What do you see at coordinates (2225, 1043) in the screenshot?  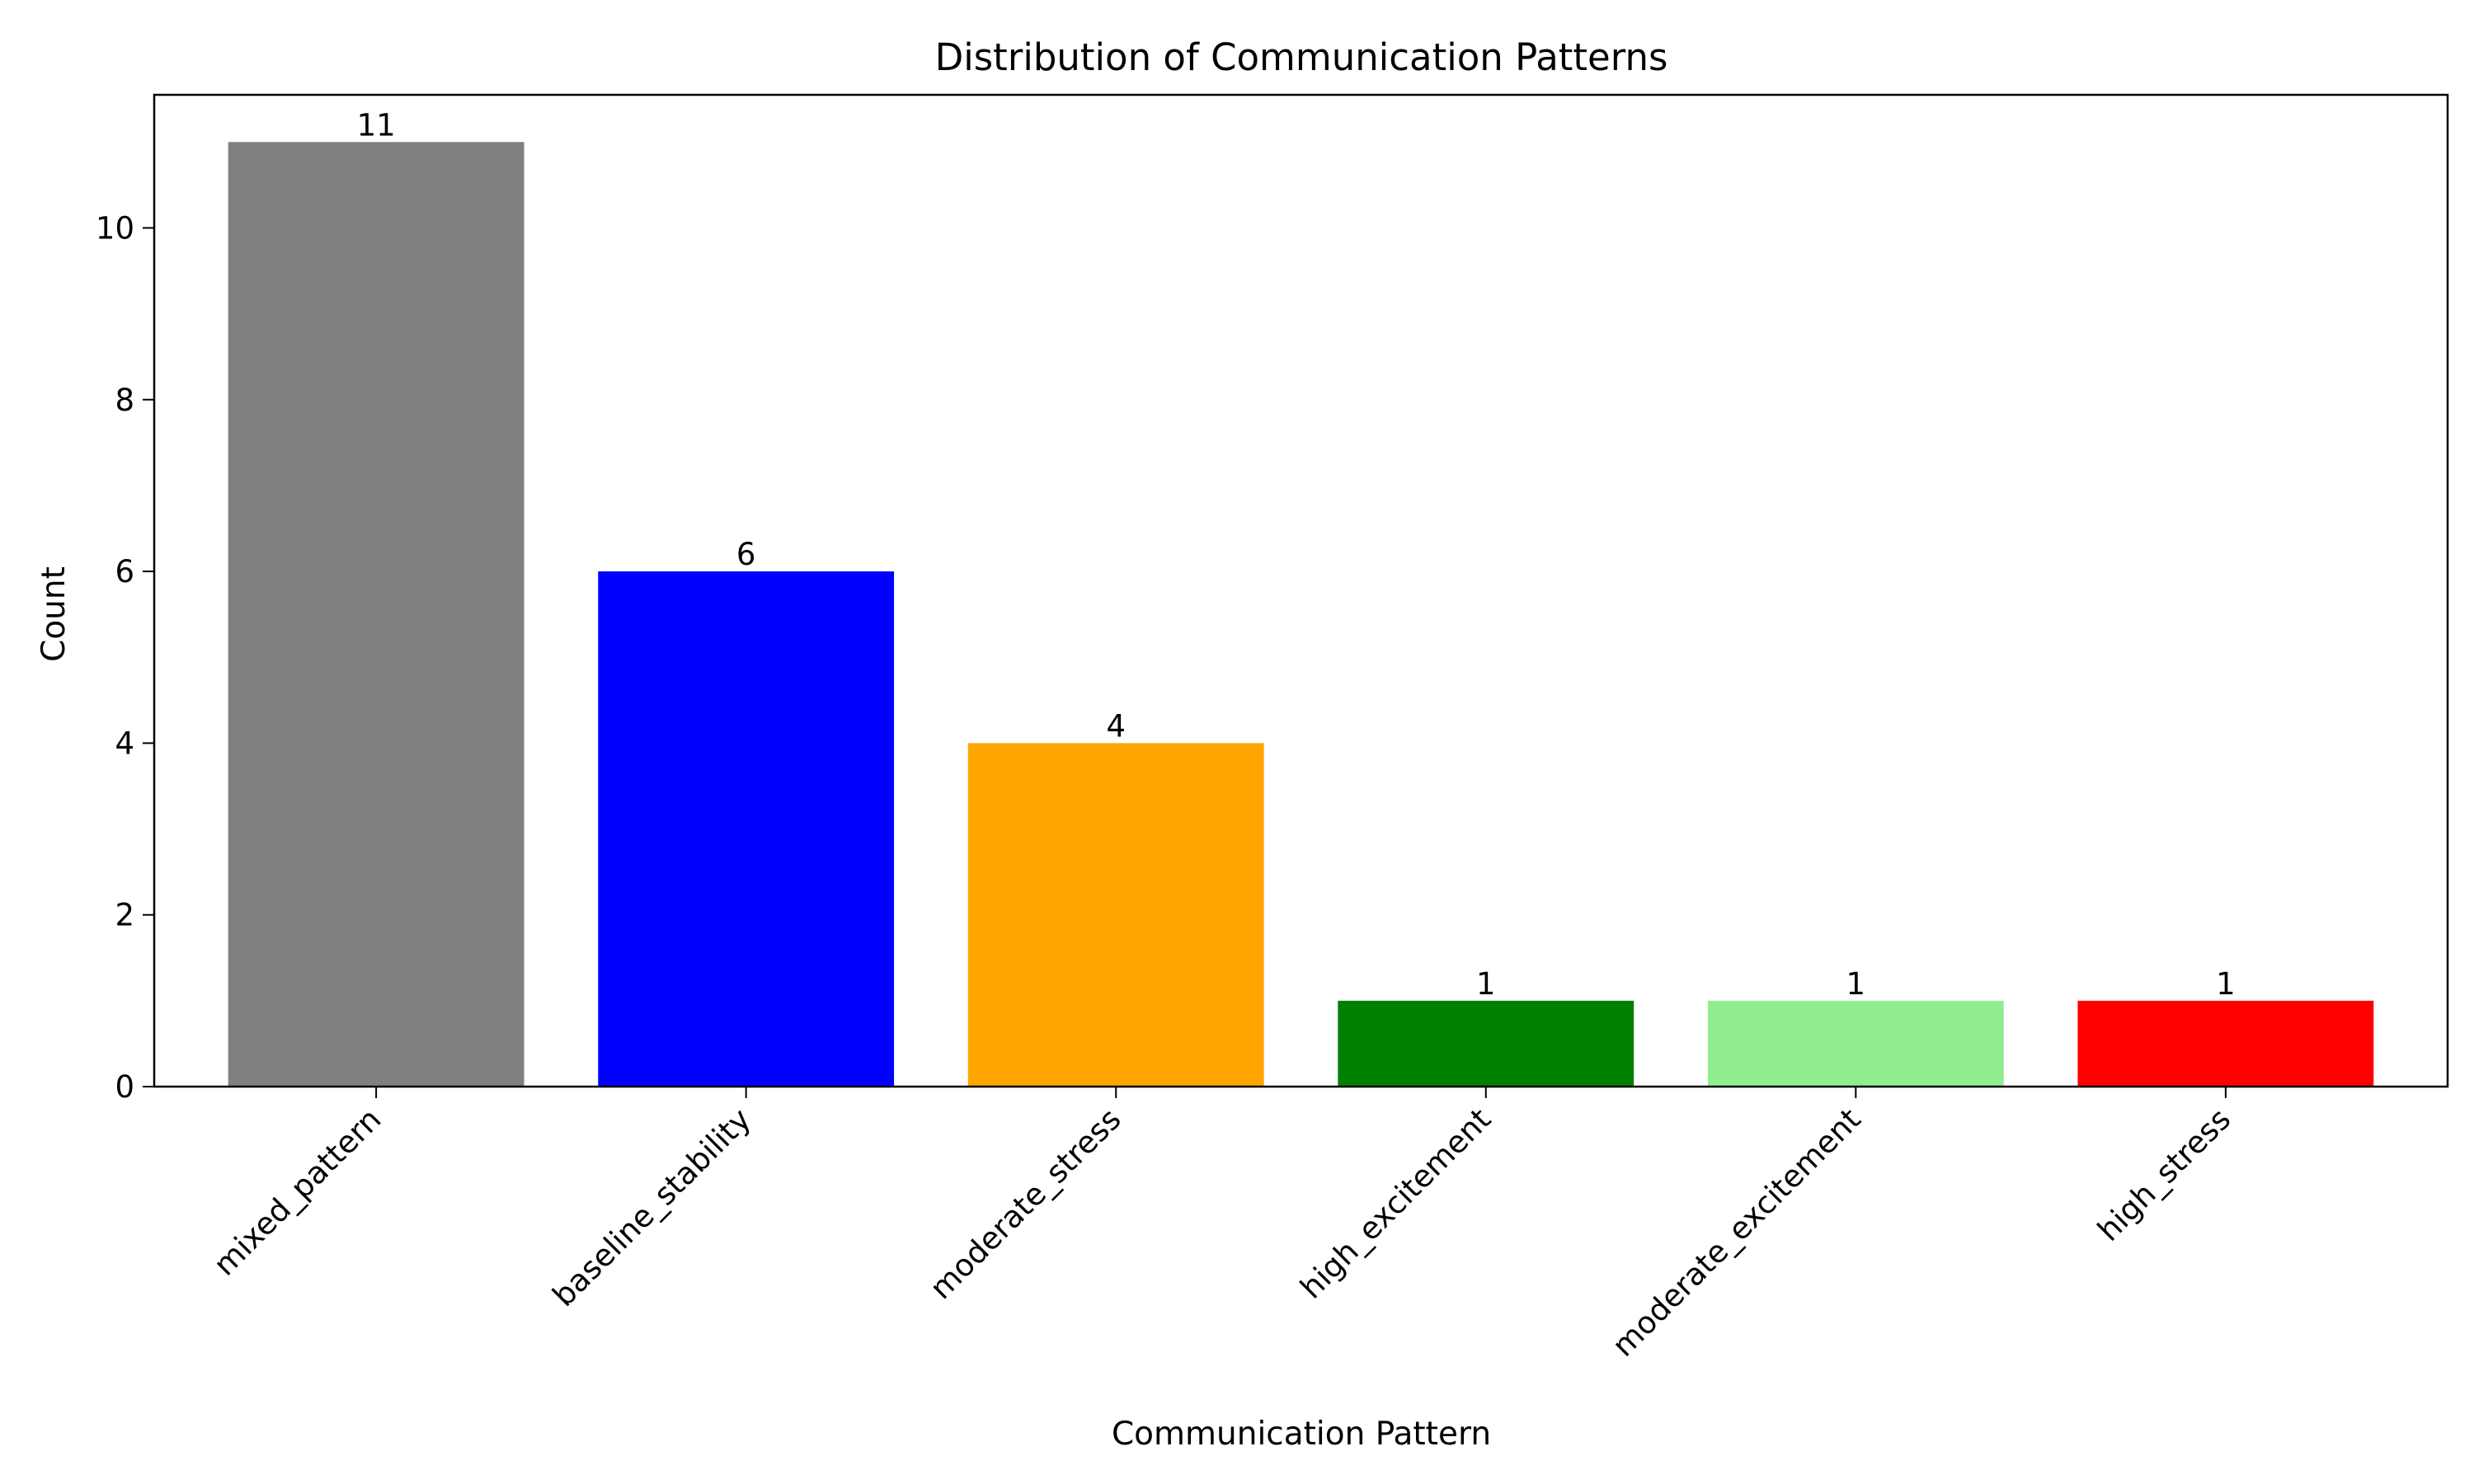 I see `bar-high_stress` at bounding box center [2225, 1043].